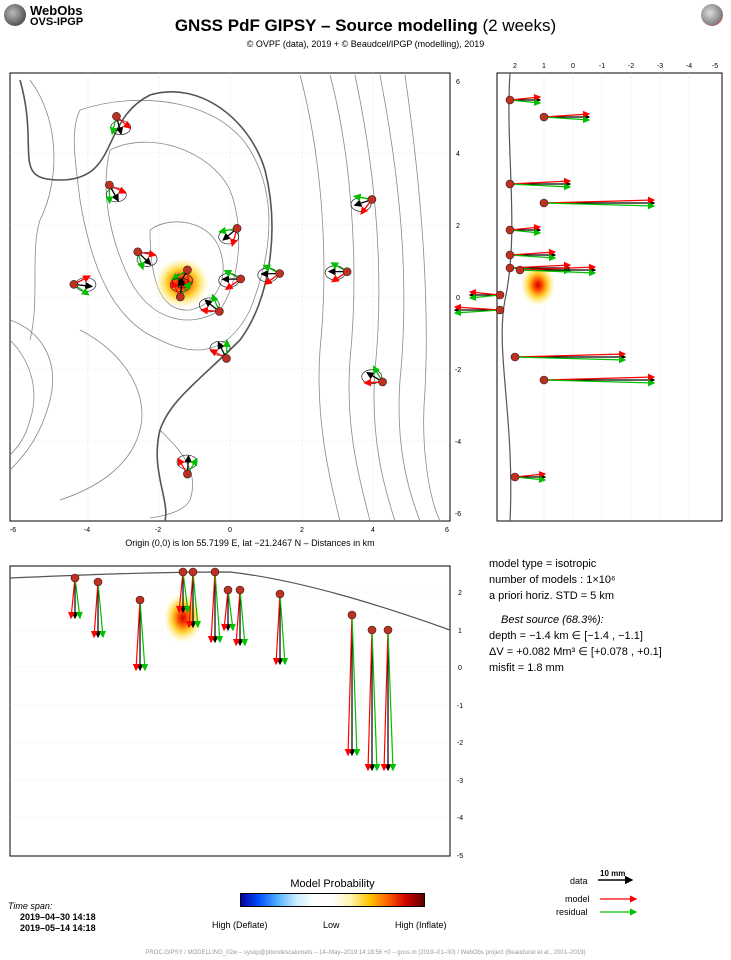 Image resolution: width=731 pixels, height=960 pixels. I want to click on probability-colorbar, so click(332, 900).